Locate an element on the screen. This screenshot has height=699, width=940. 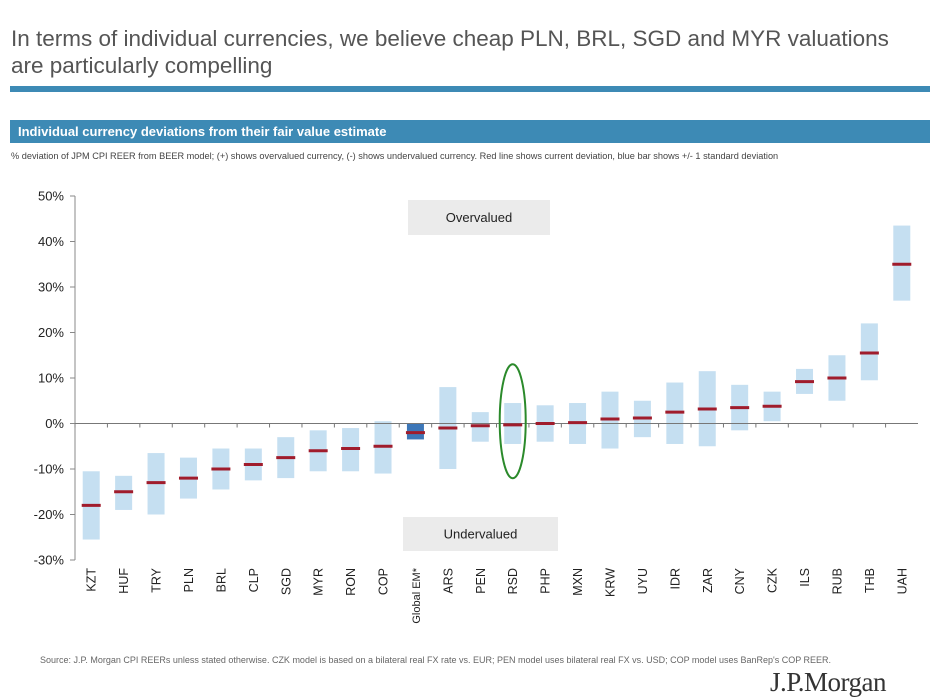
category-label: HUF is located at coordinates (124, 581).